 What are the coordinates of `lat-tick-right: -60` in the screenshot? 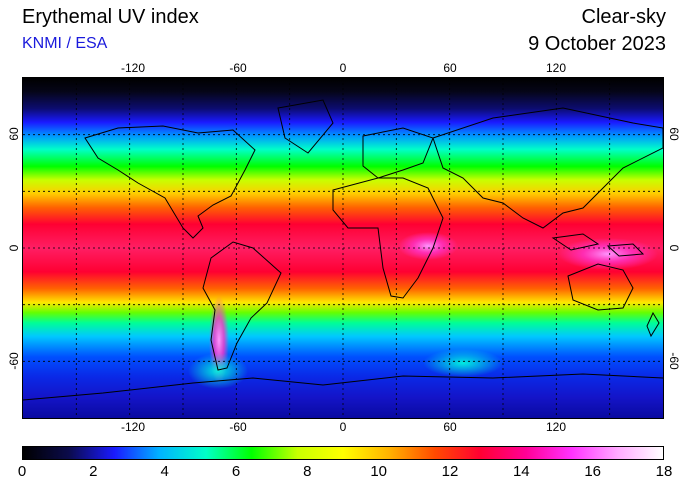 It's located at (674, 361).